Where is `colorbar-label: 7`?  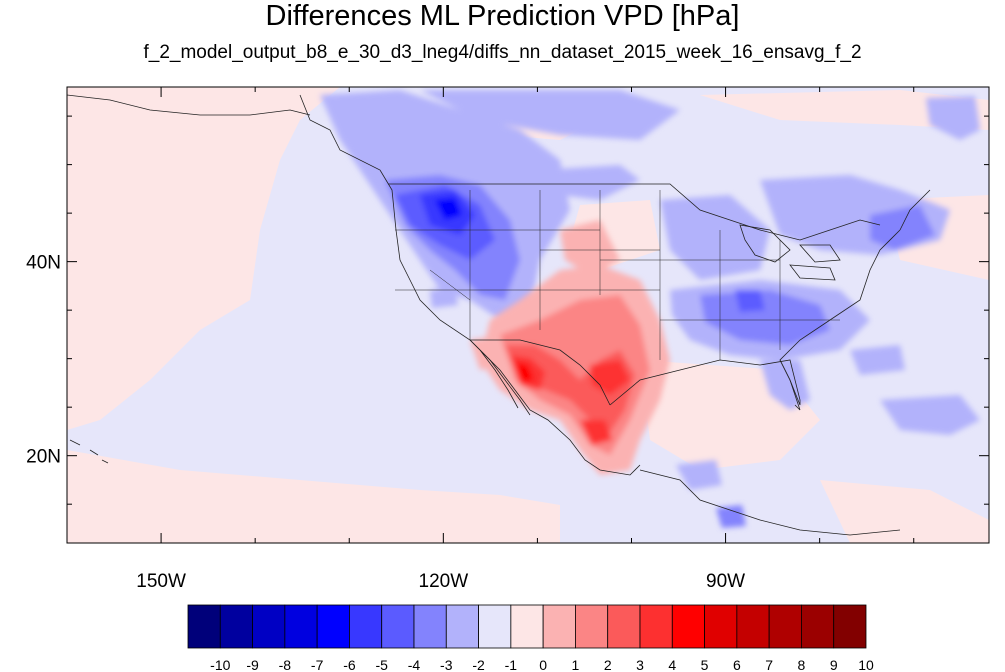
colorbar-label: 7 is located at coordinates (769, 664).